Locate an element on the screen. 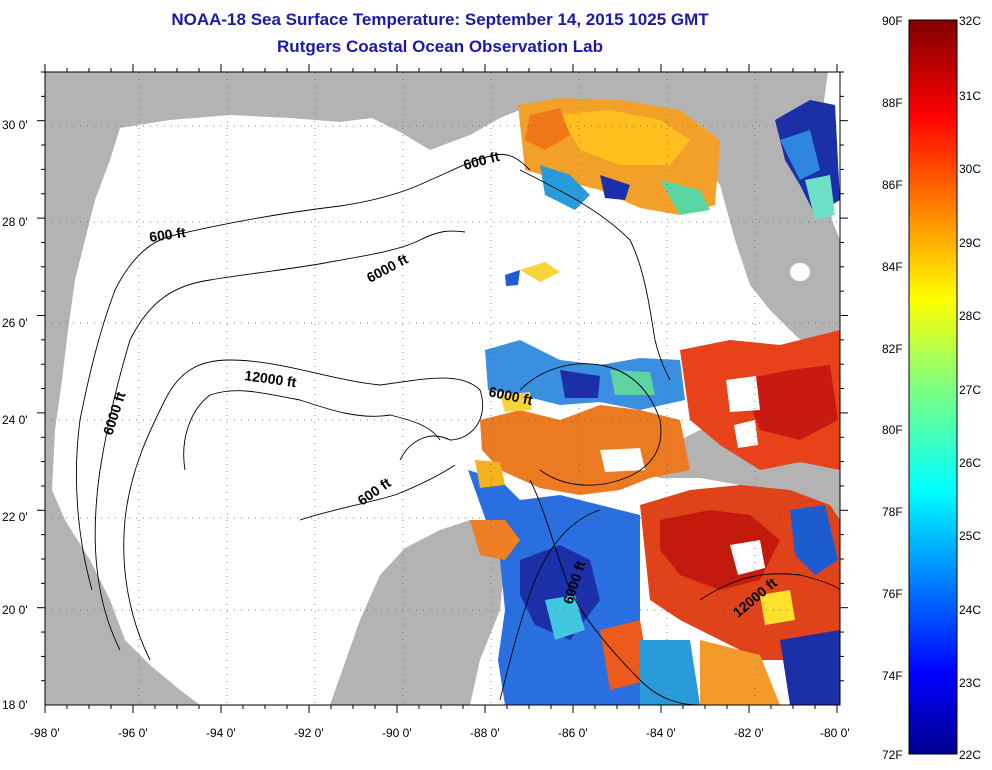 This screenshot has width=992, height=770. colorbar-label-c: 23C is located at coordinates (970, 683).